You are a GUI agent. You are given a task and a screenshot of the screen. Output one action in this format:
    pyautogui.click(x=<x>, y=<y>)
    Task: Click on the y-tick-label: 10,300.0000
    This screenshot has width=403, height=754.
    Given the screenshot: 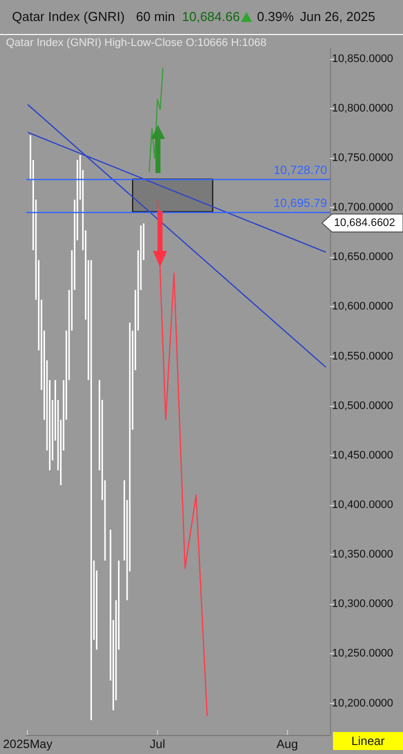 What is the action you would take?
    pyautogui.click(x=363, y=604)
    